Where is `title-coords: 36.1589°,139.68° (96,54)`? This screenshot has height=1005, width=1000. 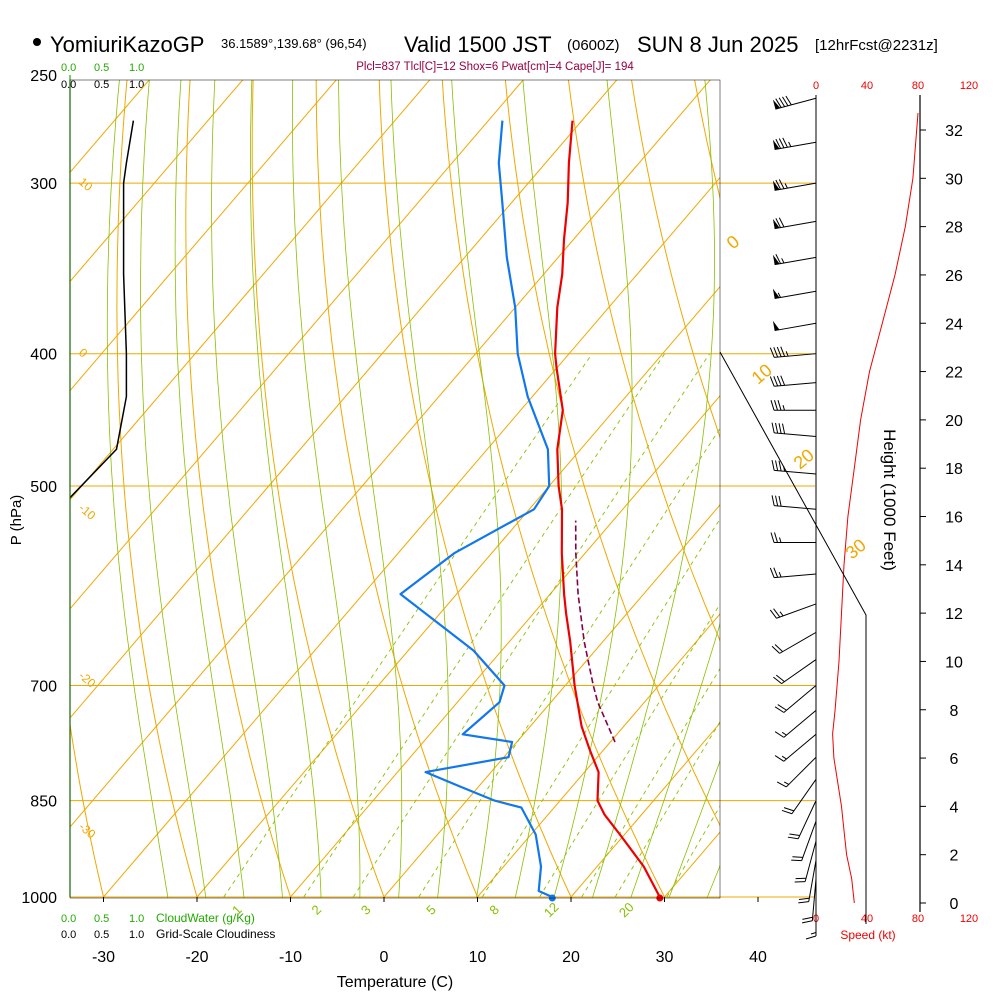
title-coords: 36.1589°,139.68° (96,54) is located at coordinates (294, 43).